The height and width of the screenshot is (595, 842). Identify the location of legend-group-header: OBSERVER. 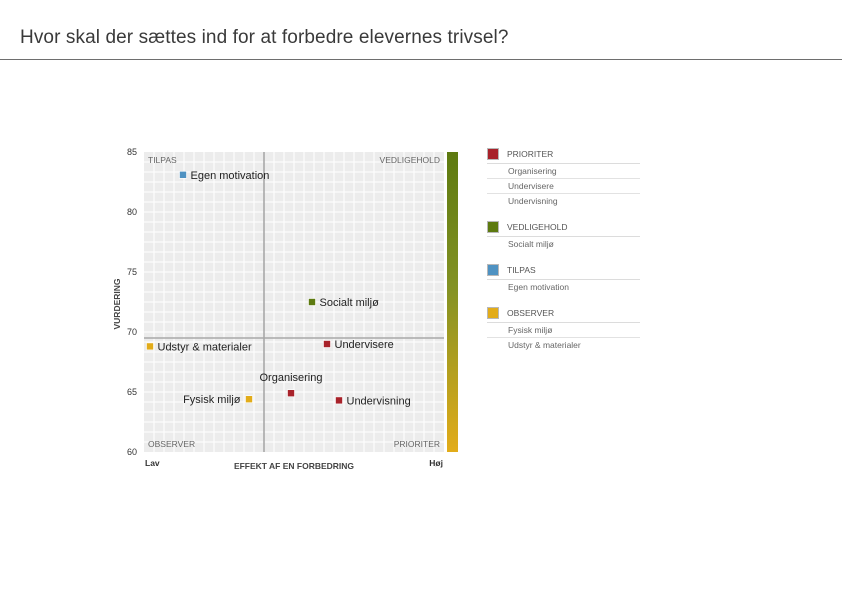
(563, 314).